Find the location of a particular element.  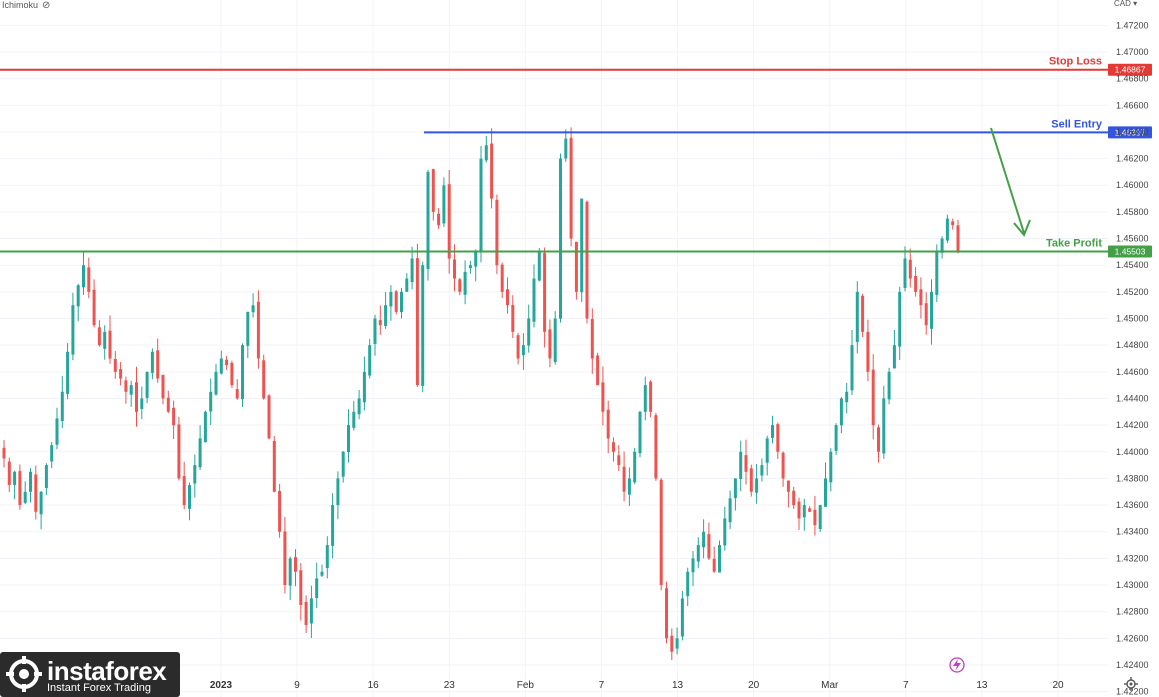

gear-icon is located at coordinates (1131, 684).